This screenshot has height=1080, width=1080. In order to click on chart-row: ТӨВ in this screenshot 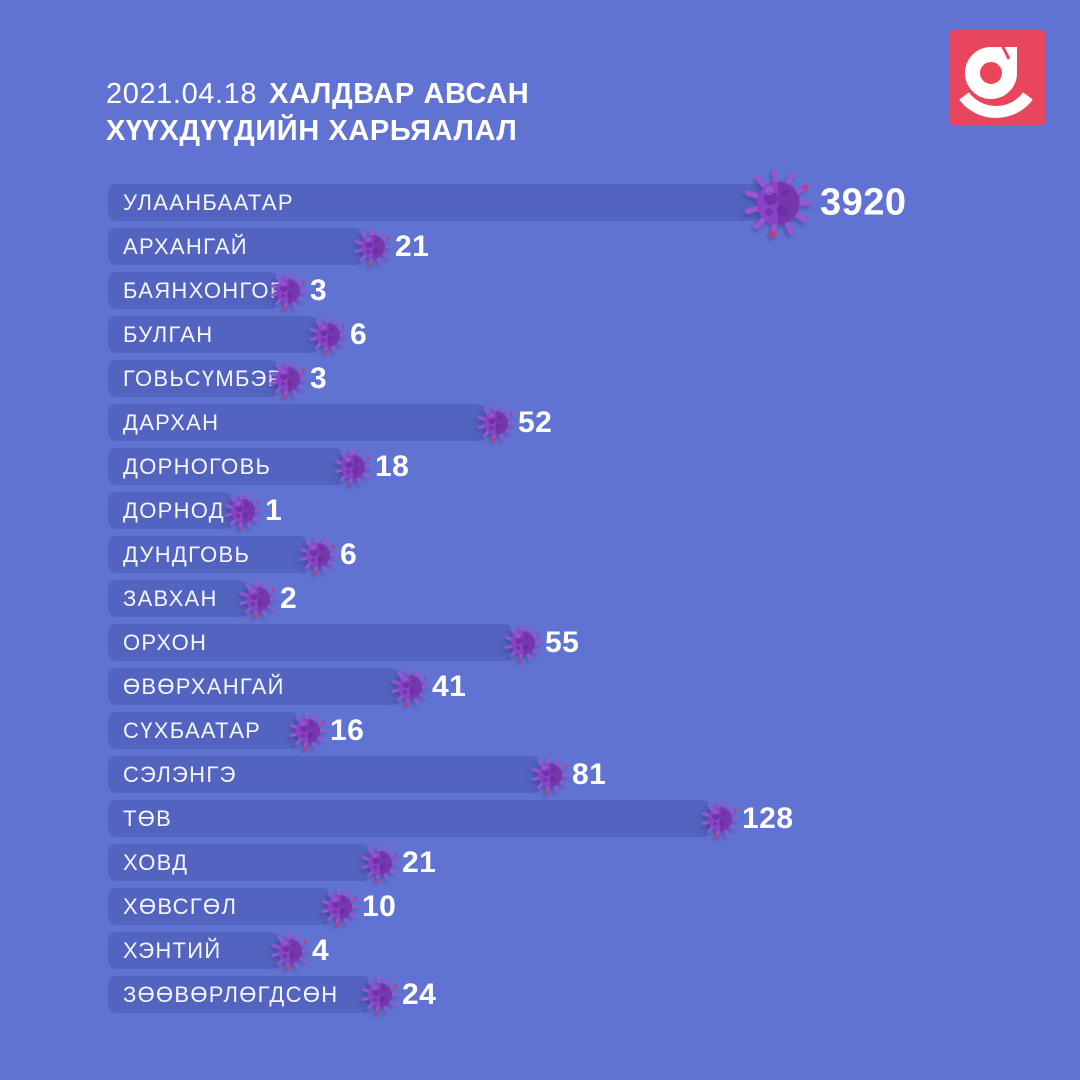, I will do `click(594, 819)`.